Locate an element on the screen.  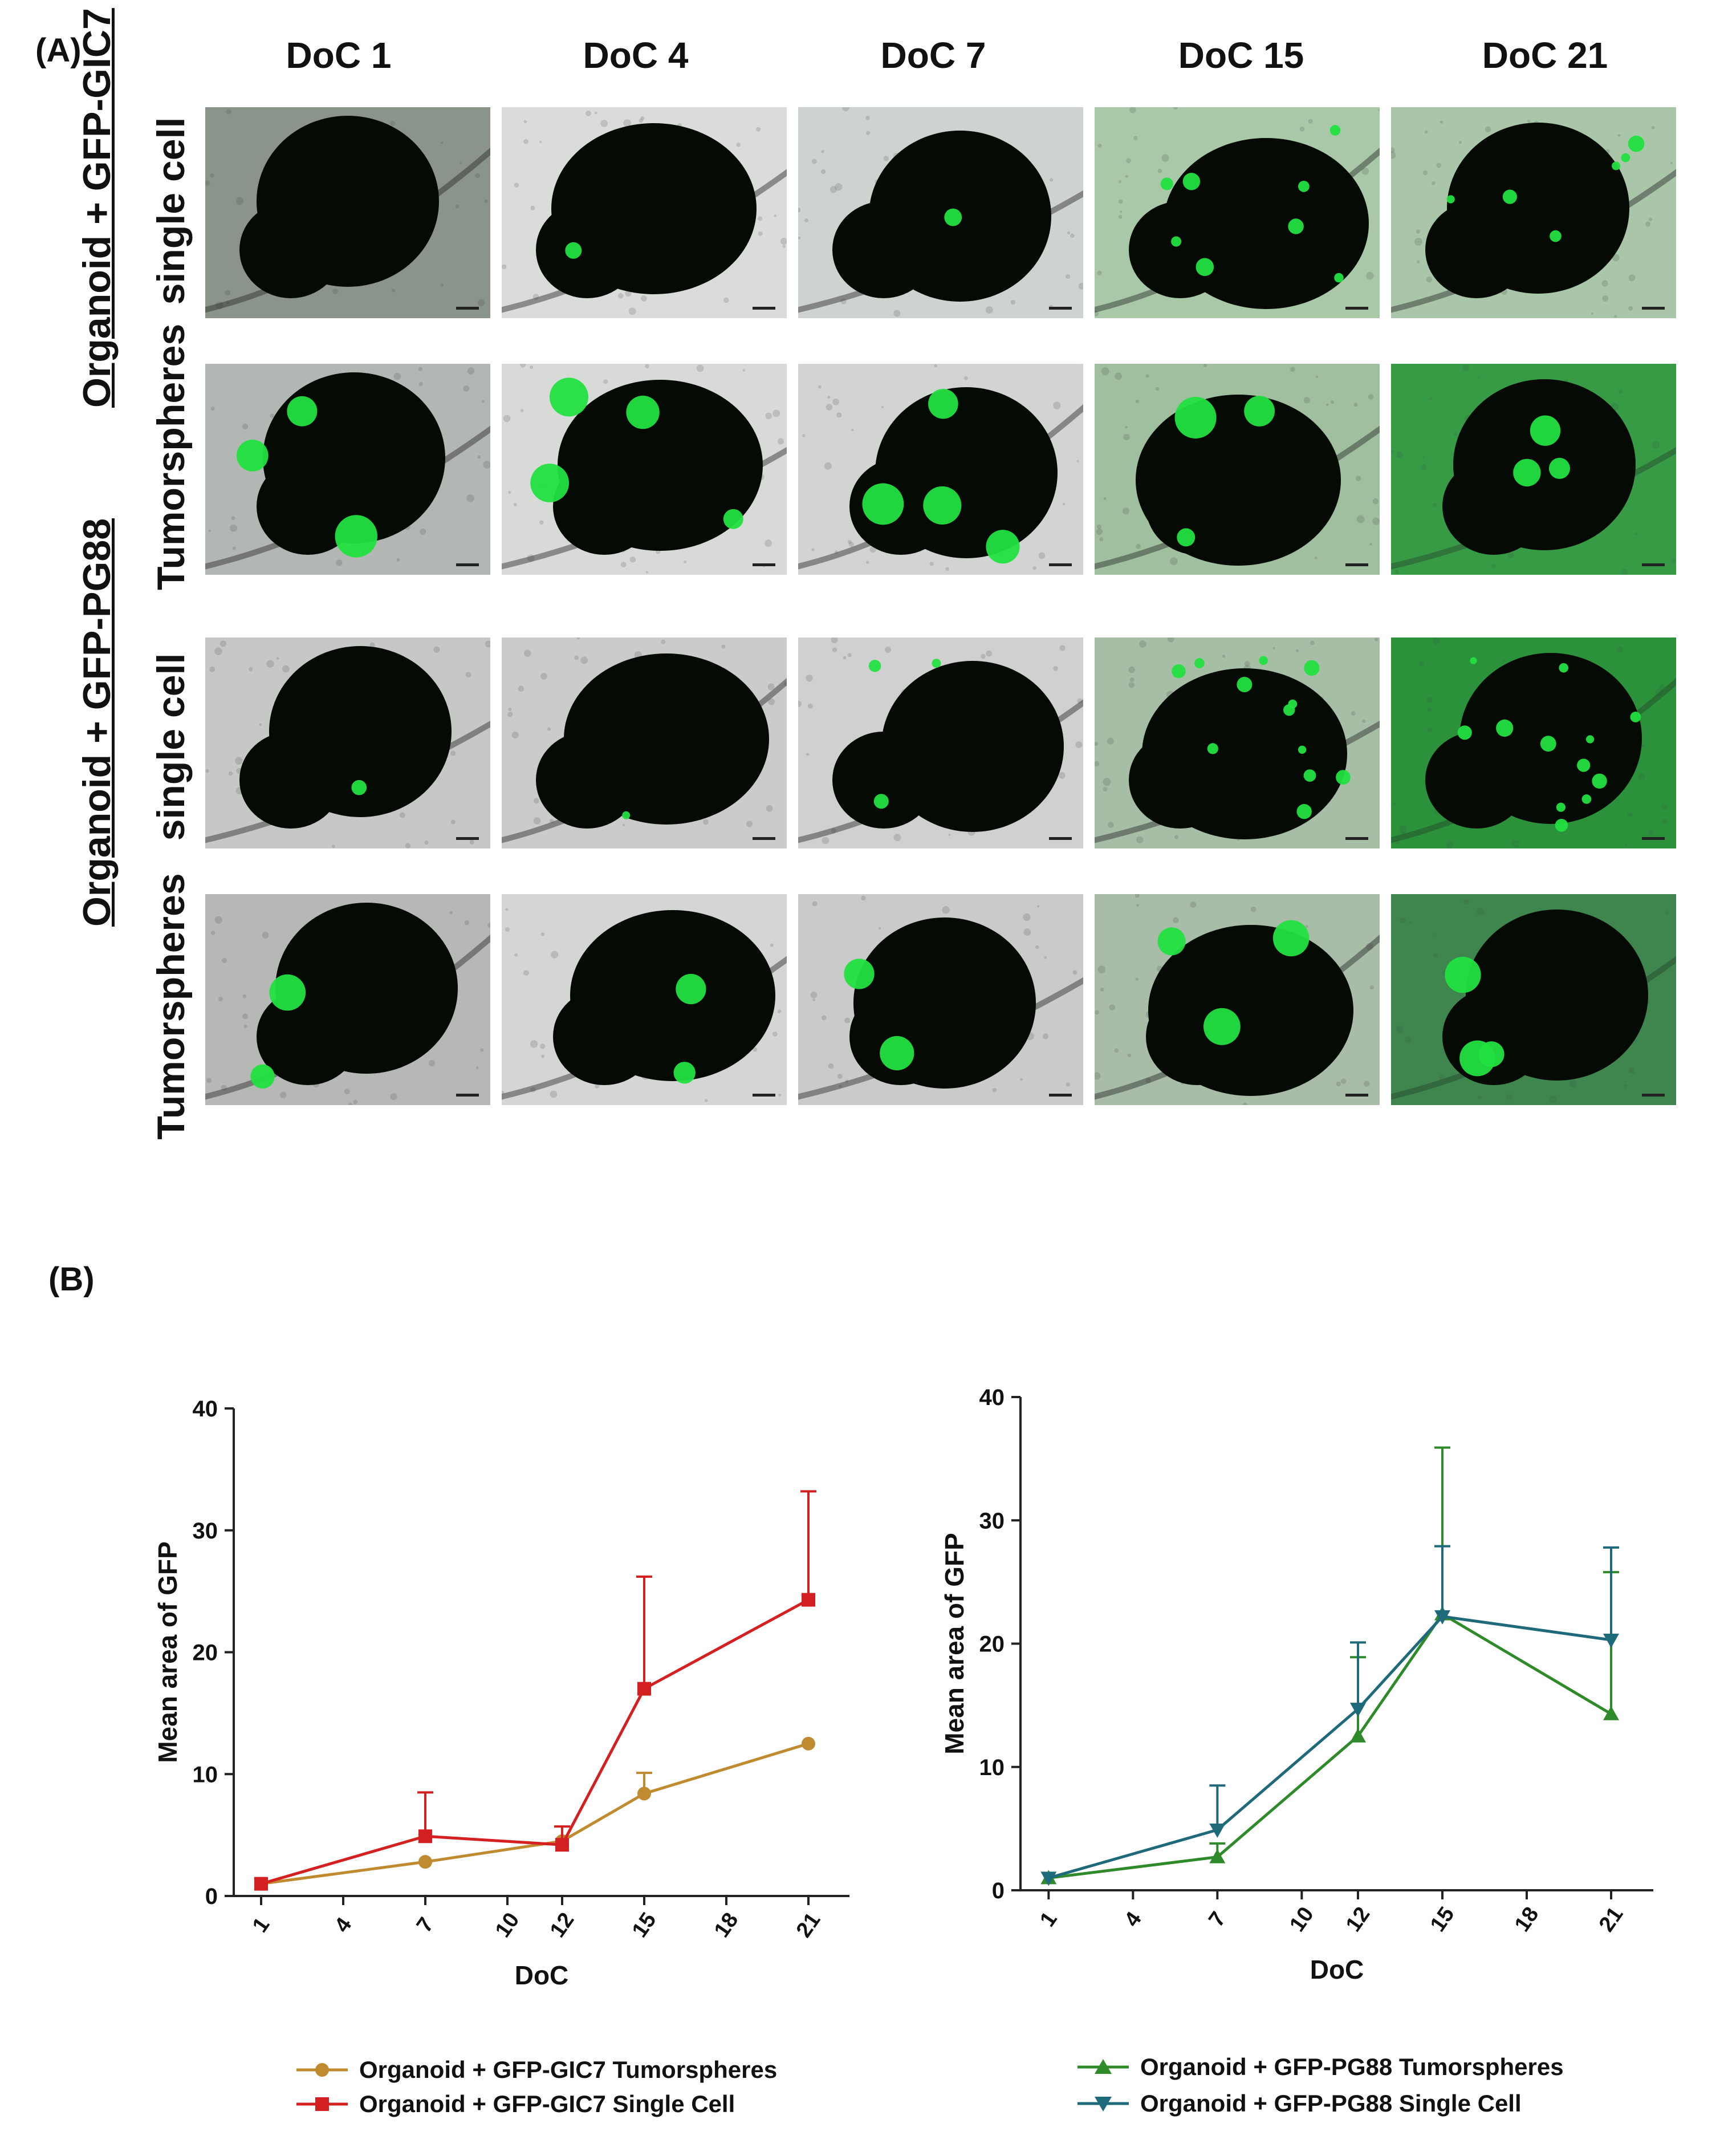
legend-item-gic7-tumorspheres: Organoid + GFP-GIC7 Tumorspheres is located at coordinates (553, 2070).